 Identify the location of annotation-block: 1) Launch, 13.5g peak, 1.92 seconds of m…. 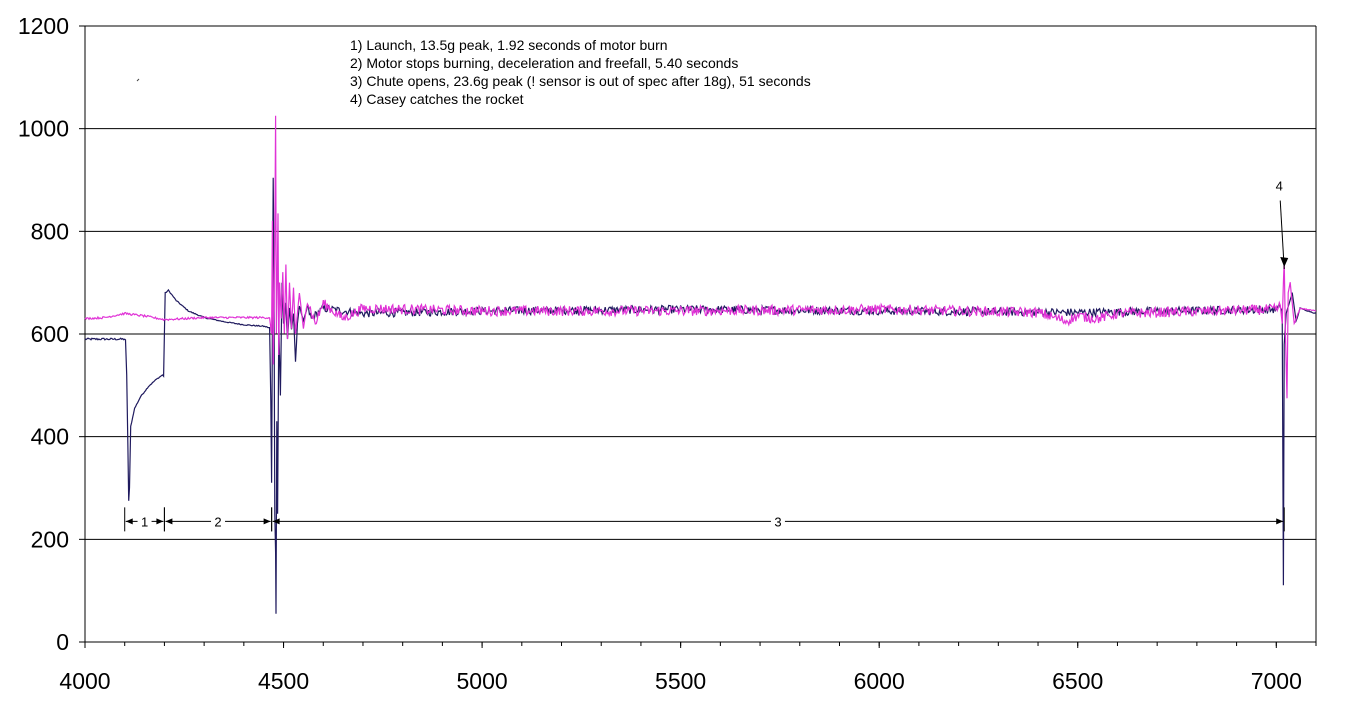
(580, 72).